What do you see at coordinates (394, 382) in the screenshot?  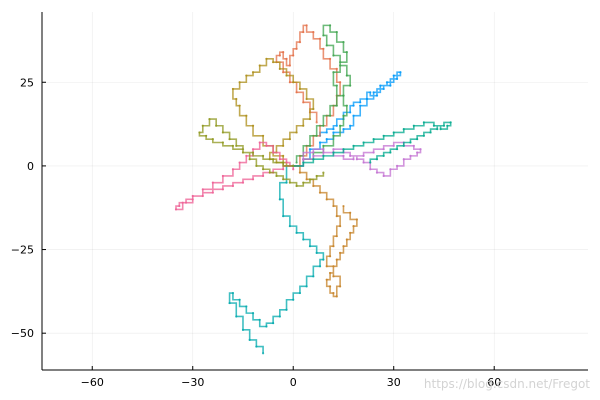 I see `x-tick-label-3: 30` at bounding box center [394, 382].